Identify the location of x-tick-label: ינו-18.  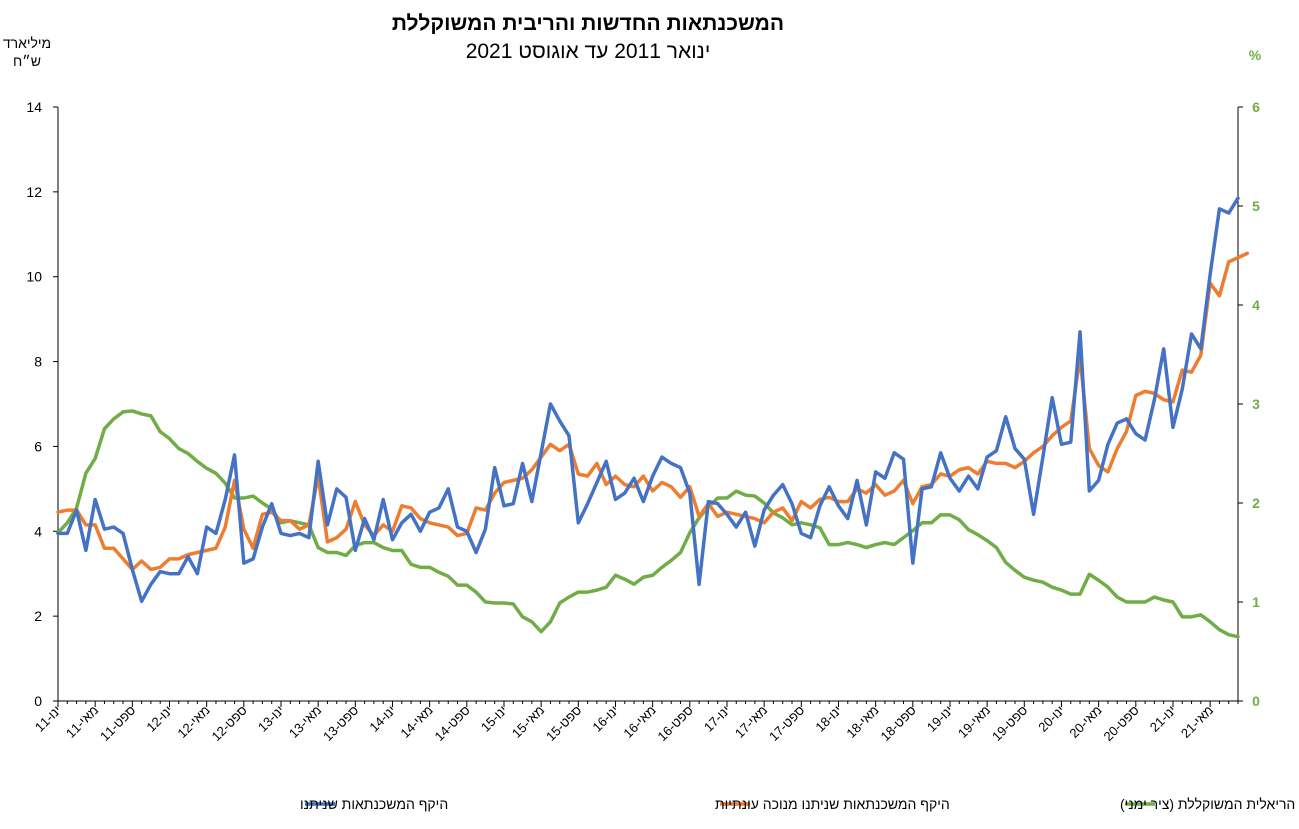
(828, 719).